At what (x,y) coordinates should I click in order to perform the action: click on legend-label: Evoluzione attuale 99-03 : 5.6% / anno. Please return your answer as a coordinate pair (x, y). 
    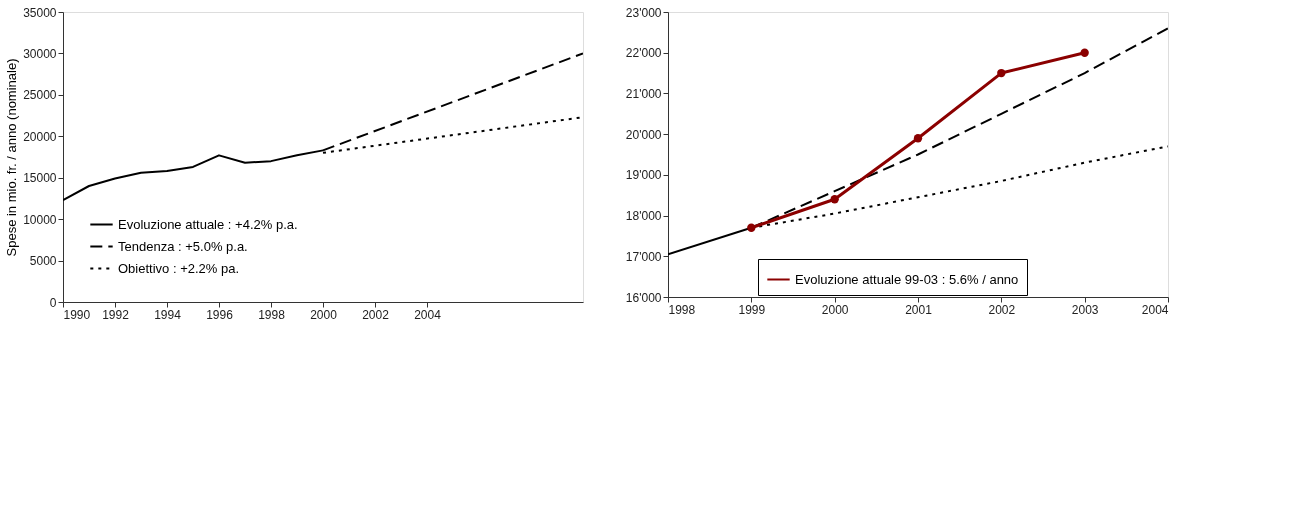
    Looking at the image, I should click on (907, 279).